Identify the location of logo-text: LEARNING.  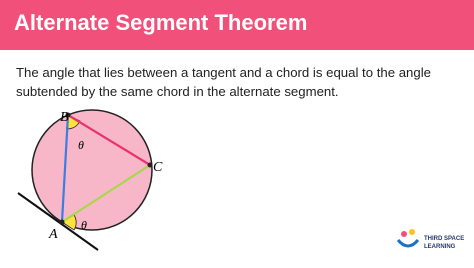
(440, 247).